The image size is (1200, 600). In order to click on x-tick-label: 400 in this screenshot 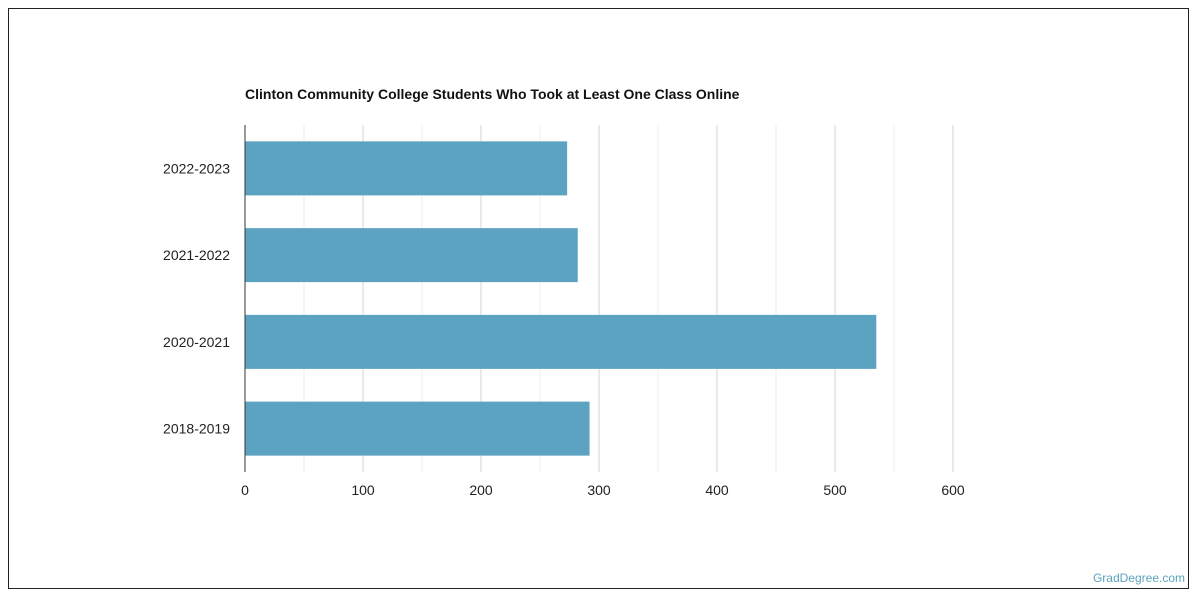, I will do `click(717, 490)`.